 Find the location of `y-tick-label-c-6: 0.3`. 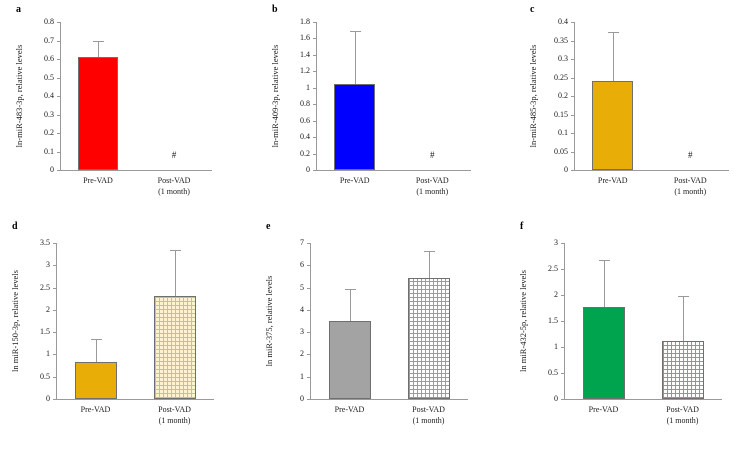

y-tick-label-c-6: 0.3 is located at coordinates (563, 58).